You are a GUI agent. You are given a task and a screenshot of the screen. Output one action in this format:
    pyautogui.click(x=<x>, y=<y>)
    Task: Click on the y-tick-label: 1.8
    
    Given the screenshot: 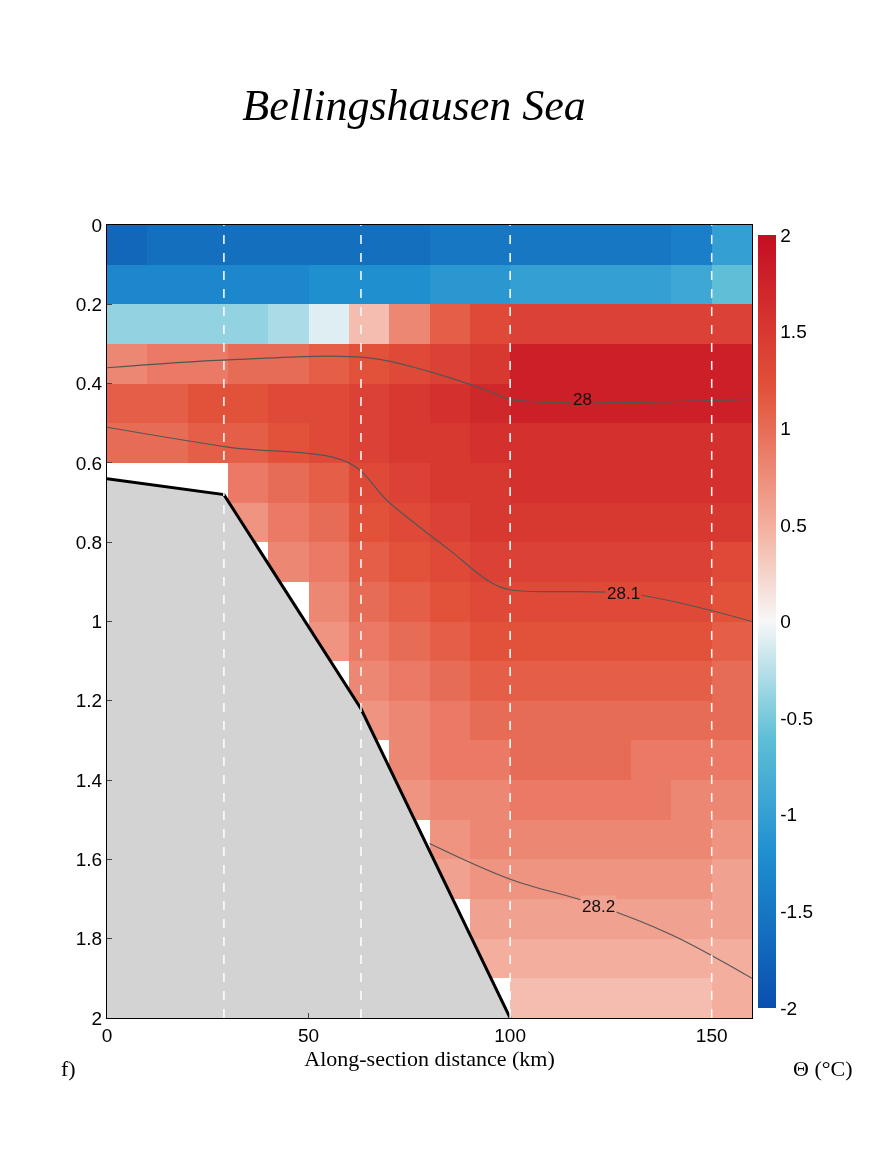 What is the action you would take?
    pyautogui.click(x=89, y=939)
    